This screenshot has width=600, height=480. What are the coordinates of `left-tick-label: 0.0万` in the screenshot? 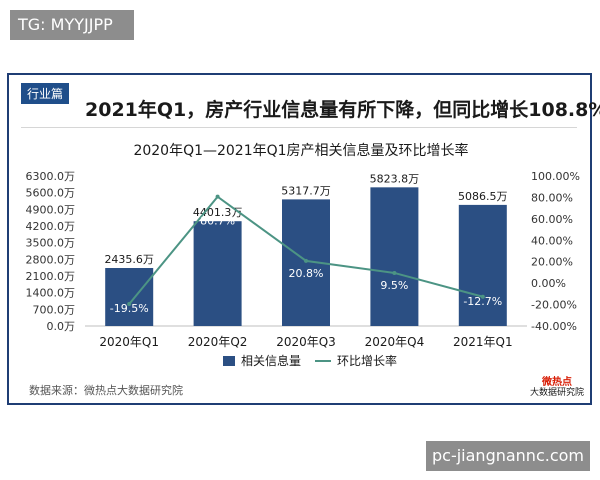 It's located at (61, 326).